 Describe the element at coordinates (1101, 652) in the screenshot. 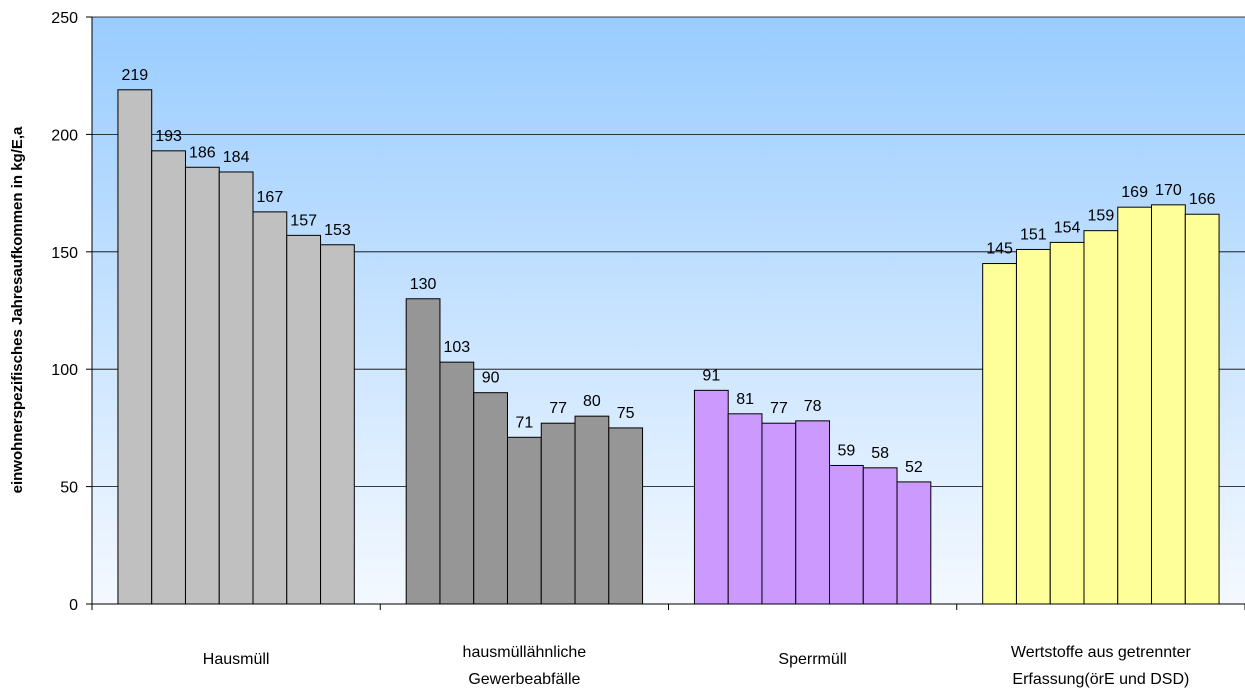

I see `x-tick-label-line: Wertstoffe aus getrennter` at that location.